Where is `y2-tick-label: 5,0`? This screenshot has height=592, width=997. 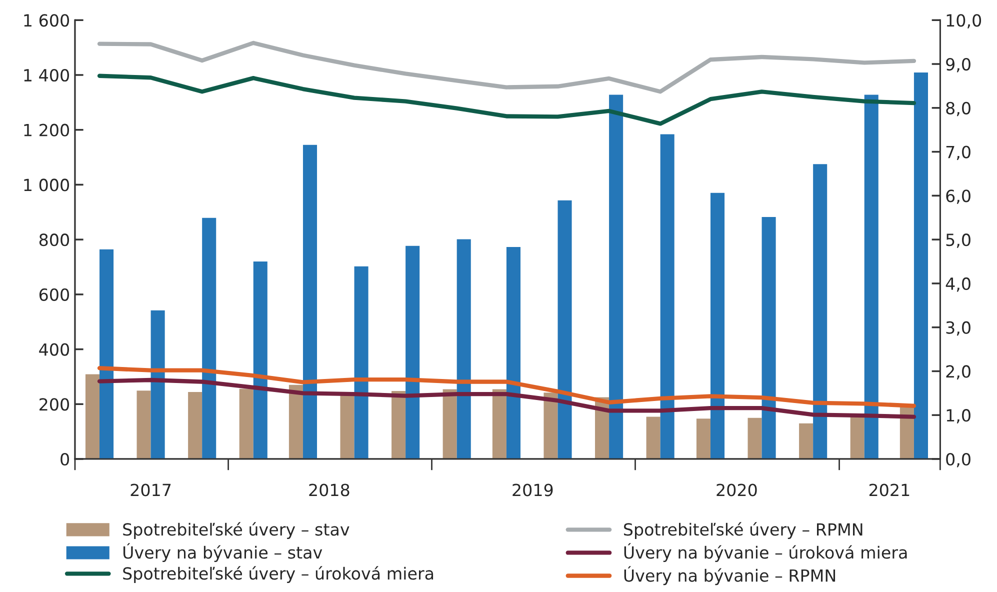 y2-tick-label: 5,0 is located at coordinates (958, 241).